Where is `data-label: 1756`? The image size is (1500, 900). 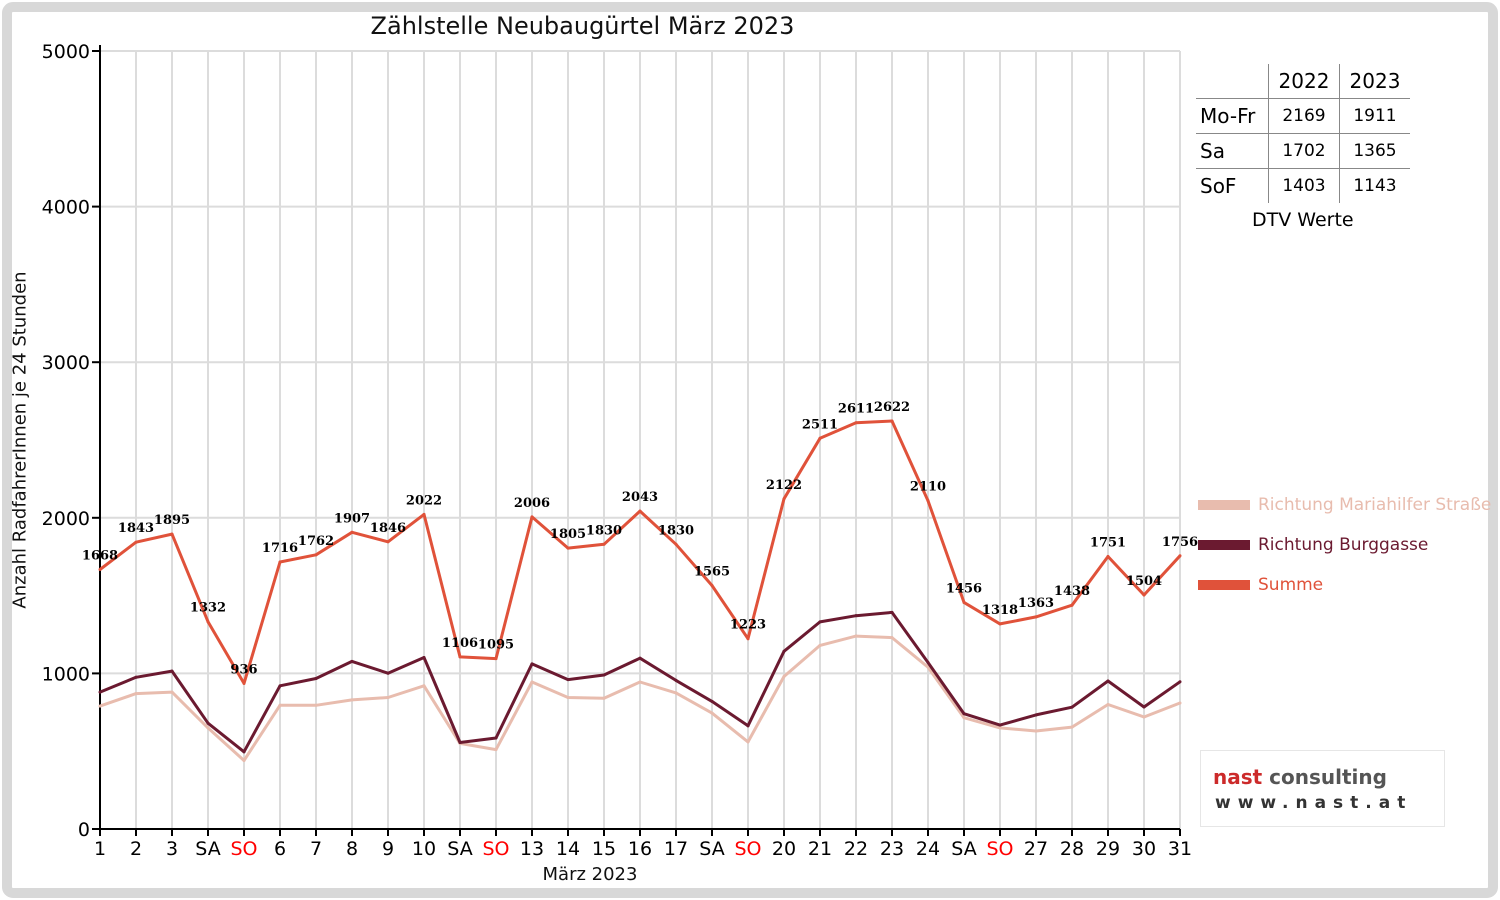 data-label: 1756 is located at coordinates (1180, 542).